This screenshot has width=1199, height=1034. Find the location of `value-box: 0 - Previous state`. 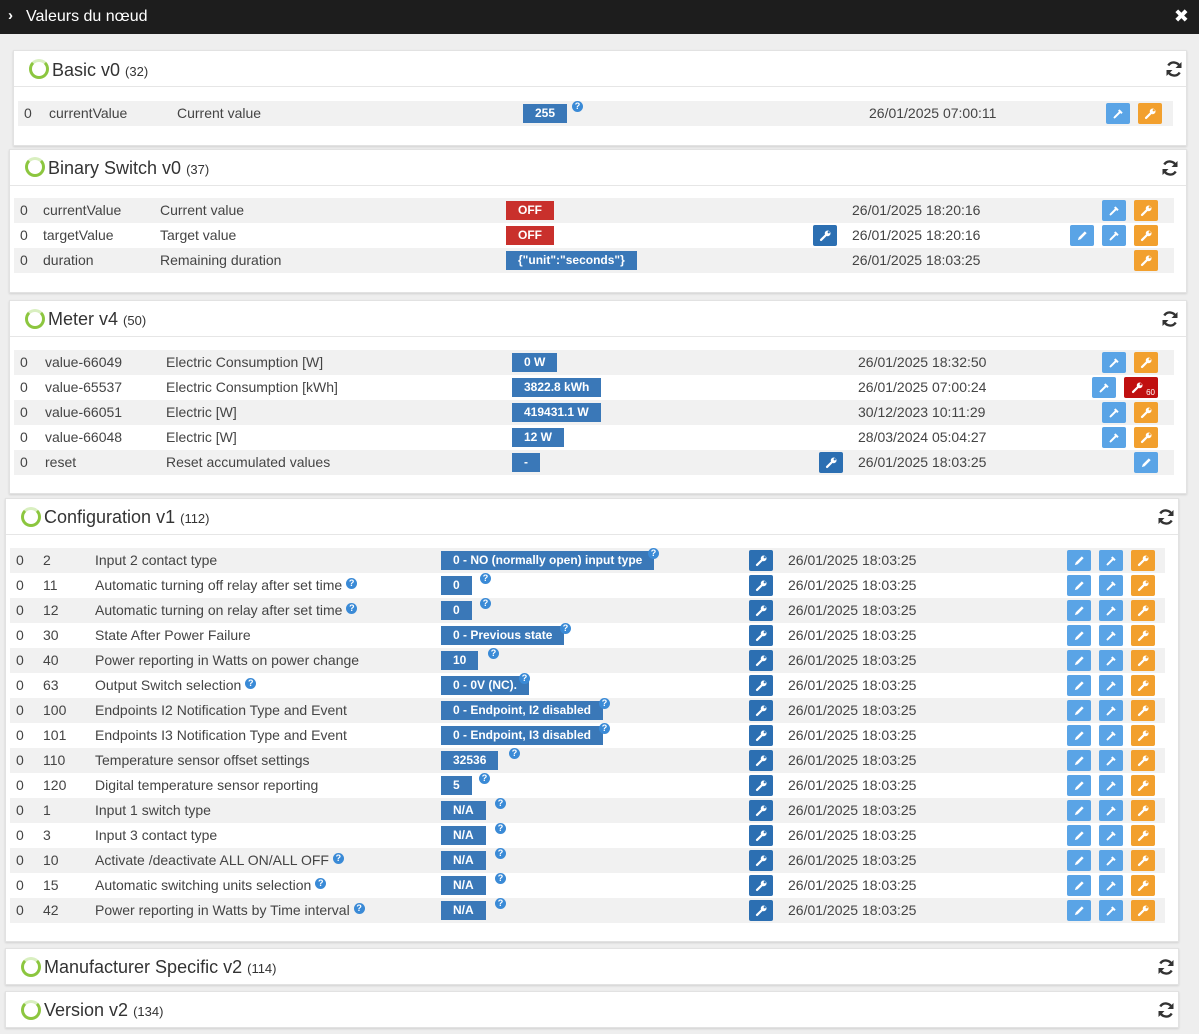

value-box: 0 - Previous state is located at coordinates (503, 635).